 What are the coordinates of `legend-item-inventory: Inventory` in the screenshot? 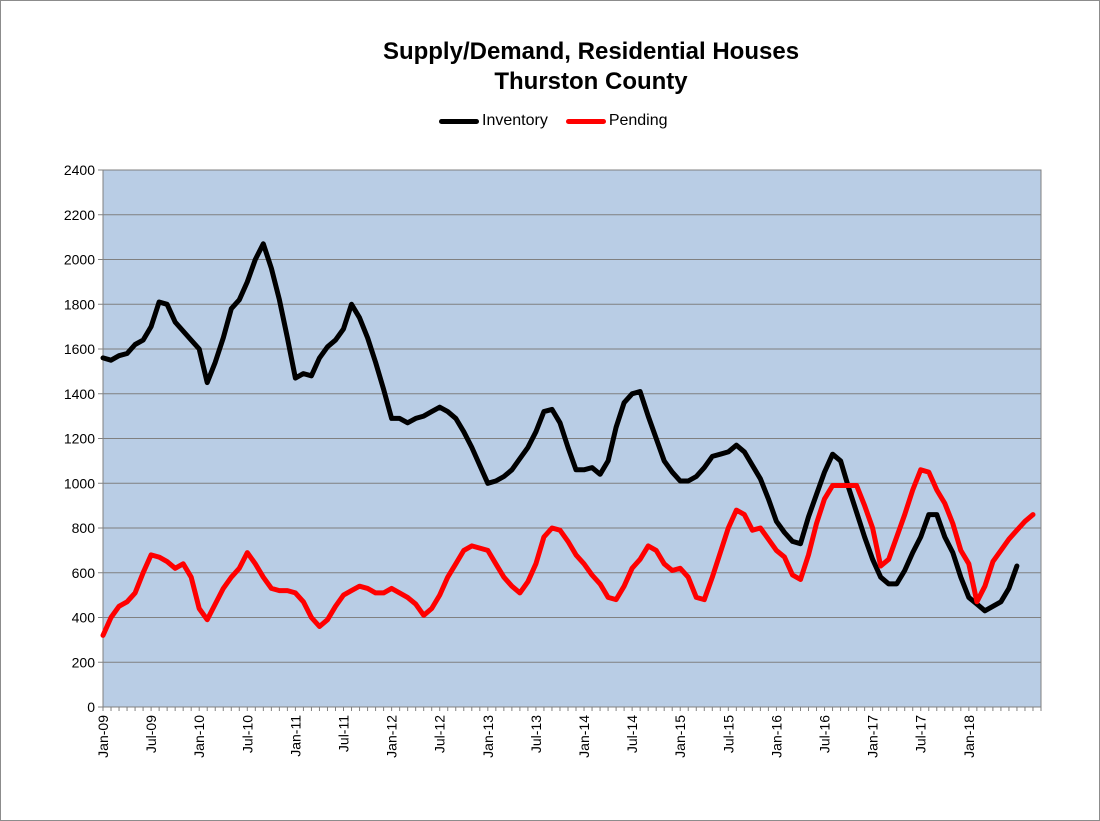 It's located at (493, 121).